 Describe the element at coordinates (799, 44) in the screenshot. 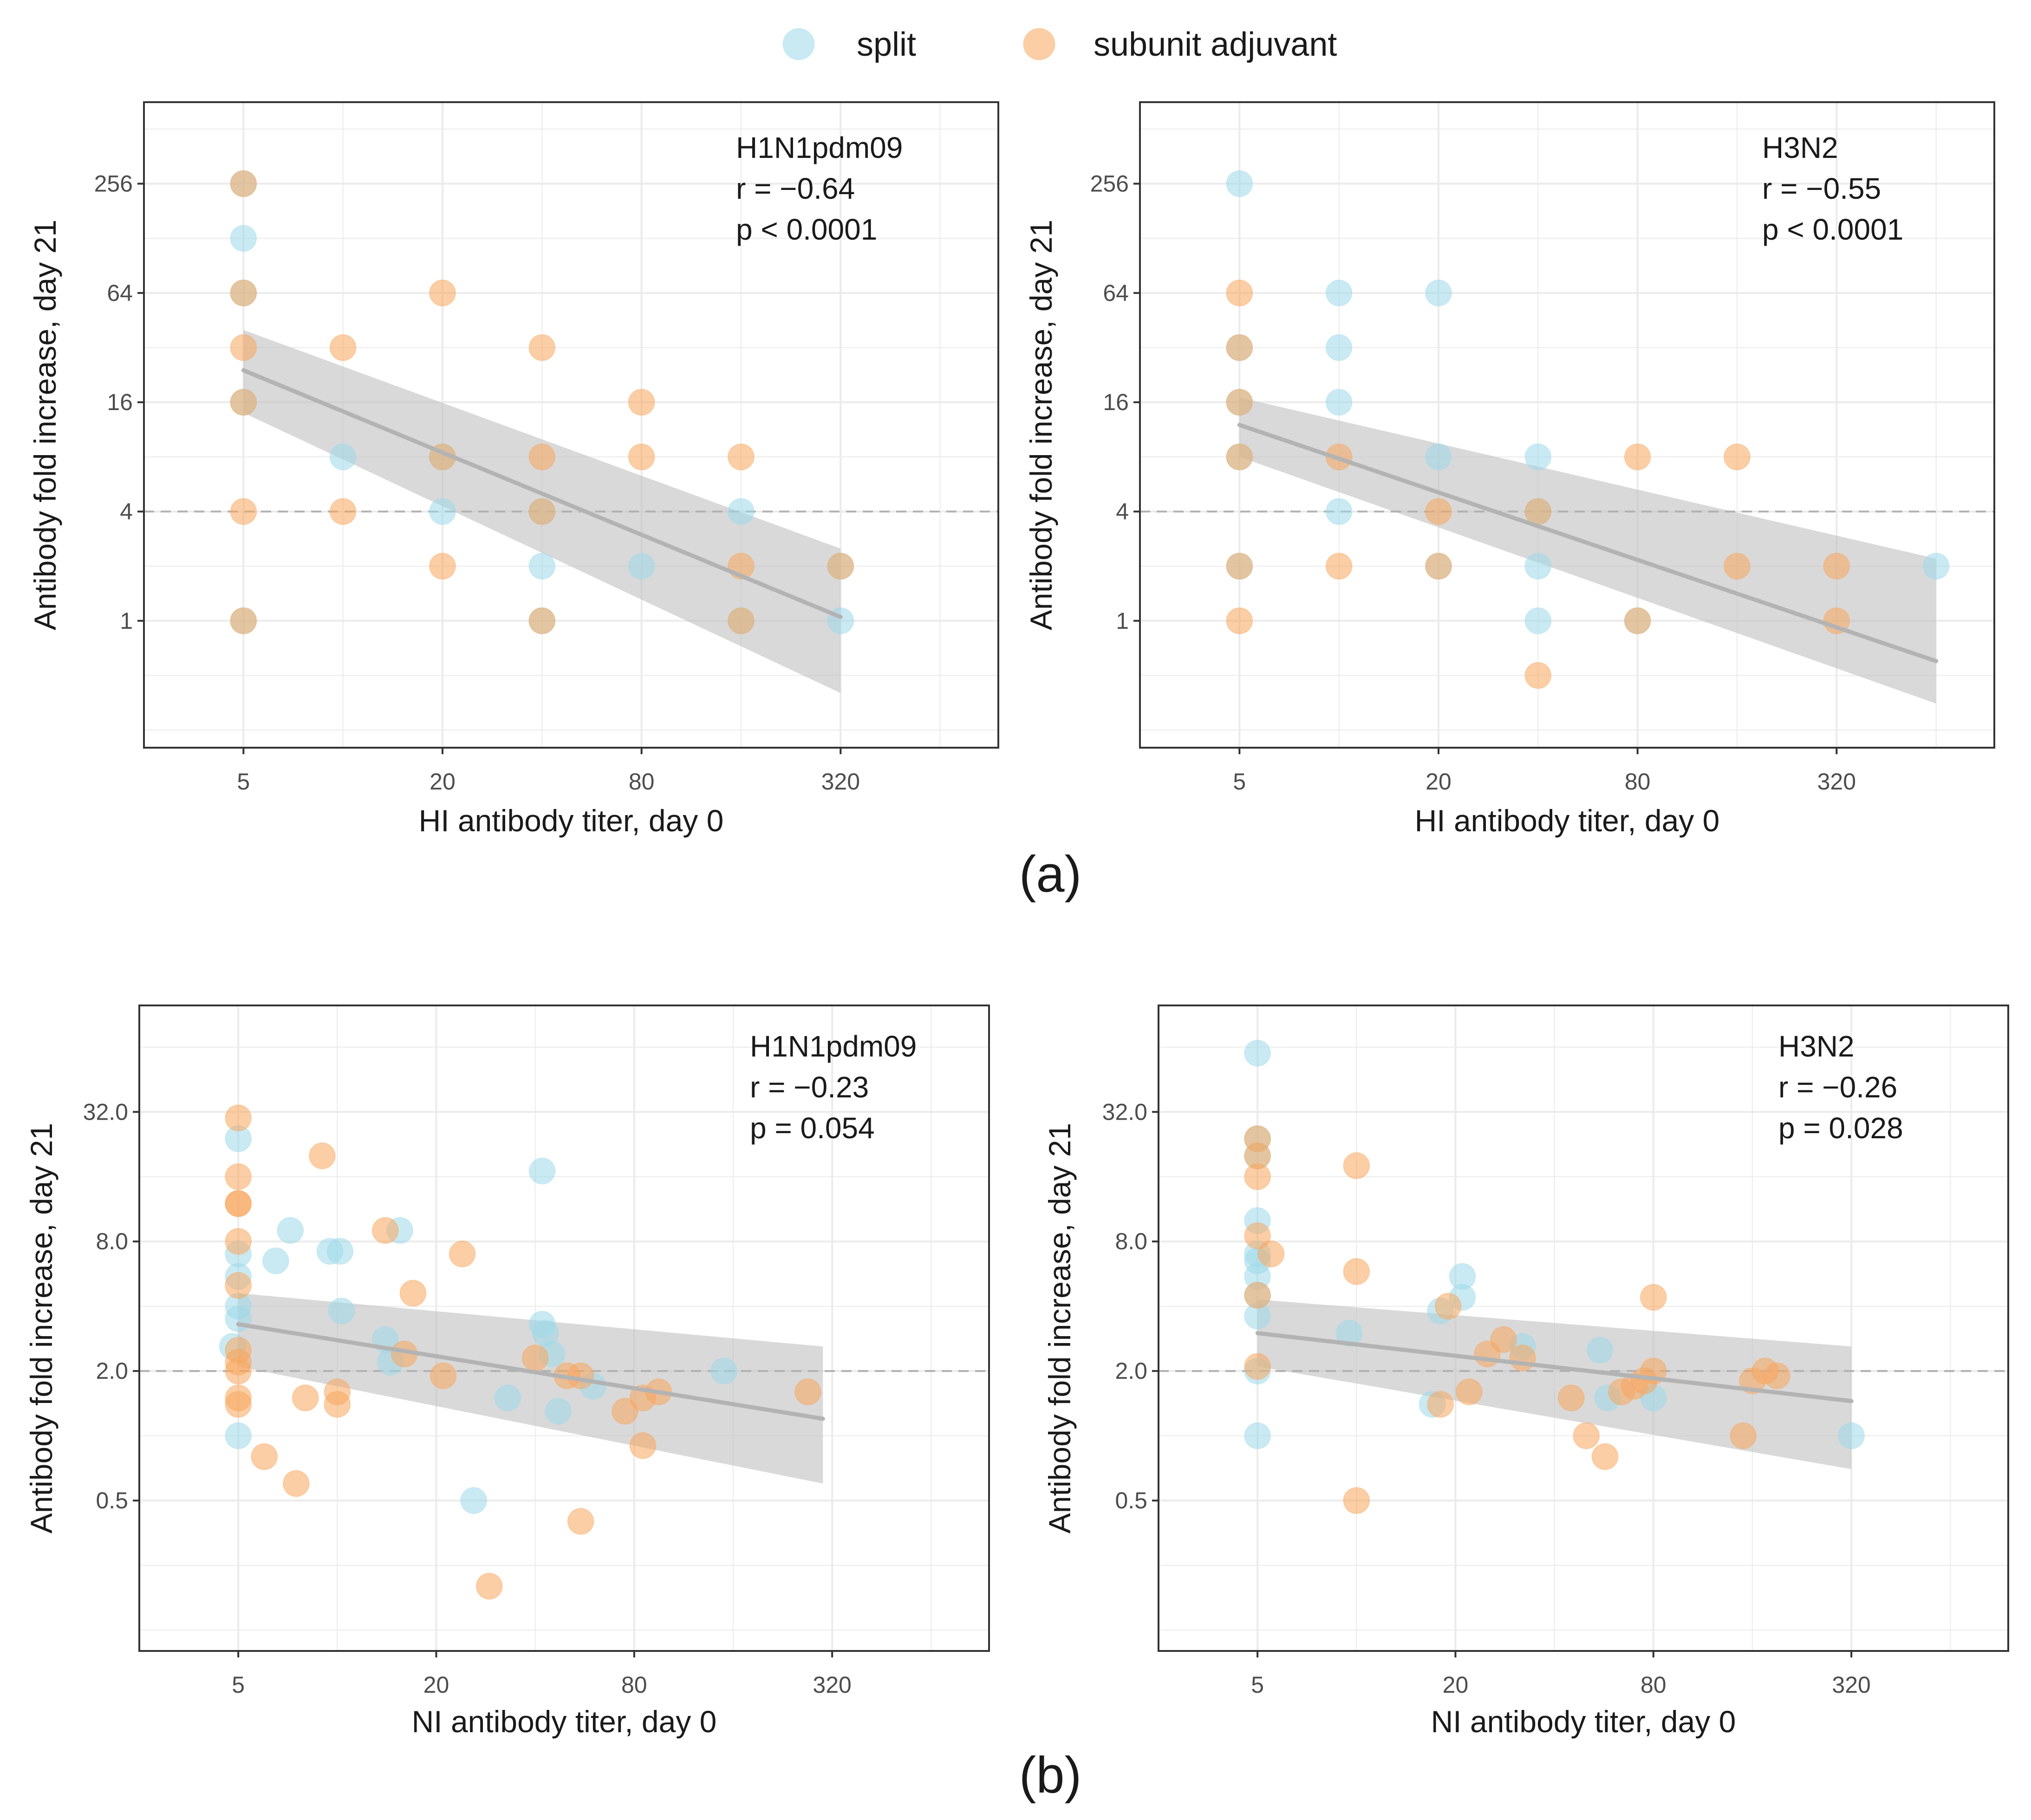

I see `legend-swatch-split` at that location.